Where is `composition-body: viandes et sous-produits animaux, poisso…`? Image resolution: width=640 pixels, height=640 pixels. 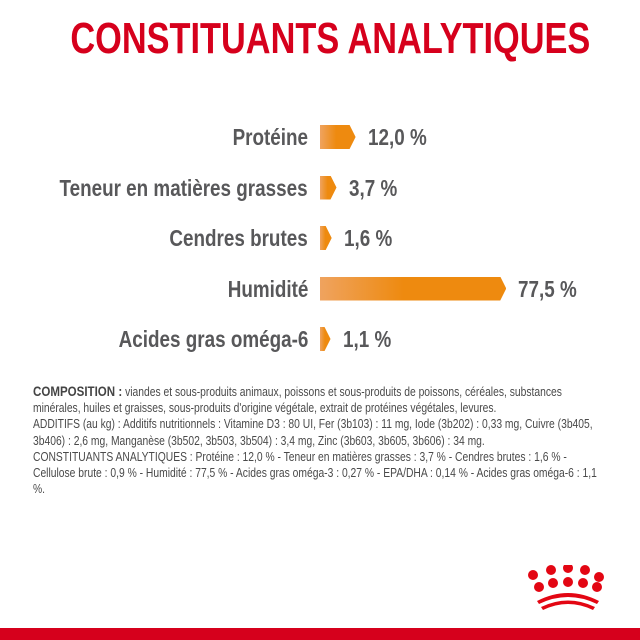 composition-body: viandes et sous-produits animaux, poisso… is located at coordinates (297, 400).